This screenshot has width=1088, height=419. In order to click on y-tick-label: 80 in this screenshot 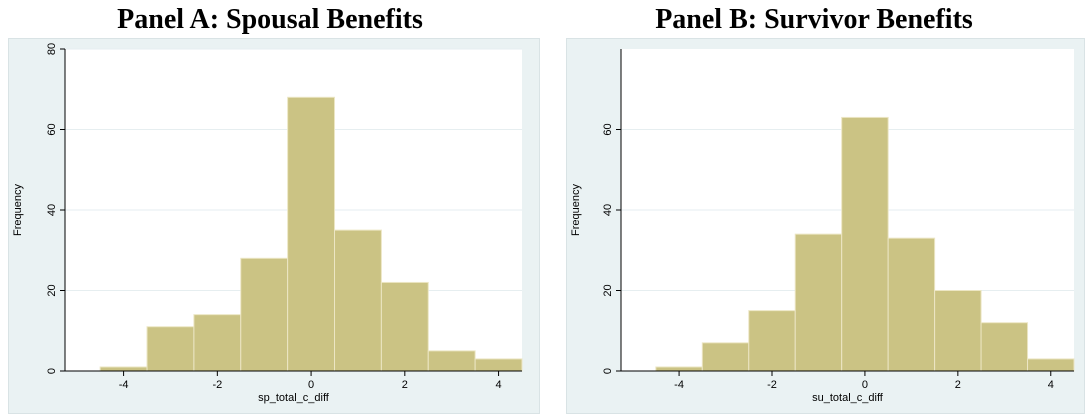, I will do `click(52, 49)`.